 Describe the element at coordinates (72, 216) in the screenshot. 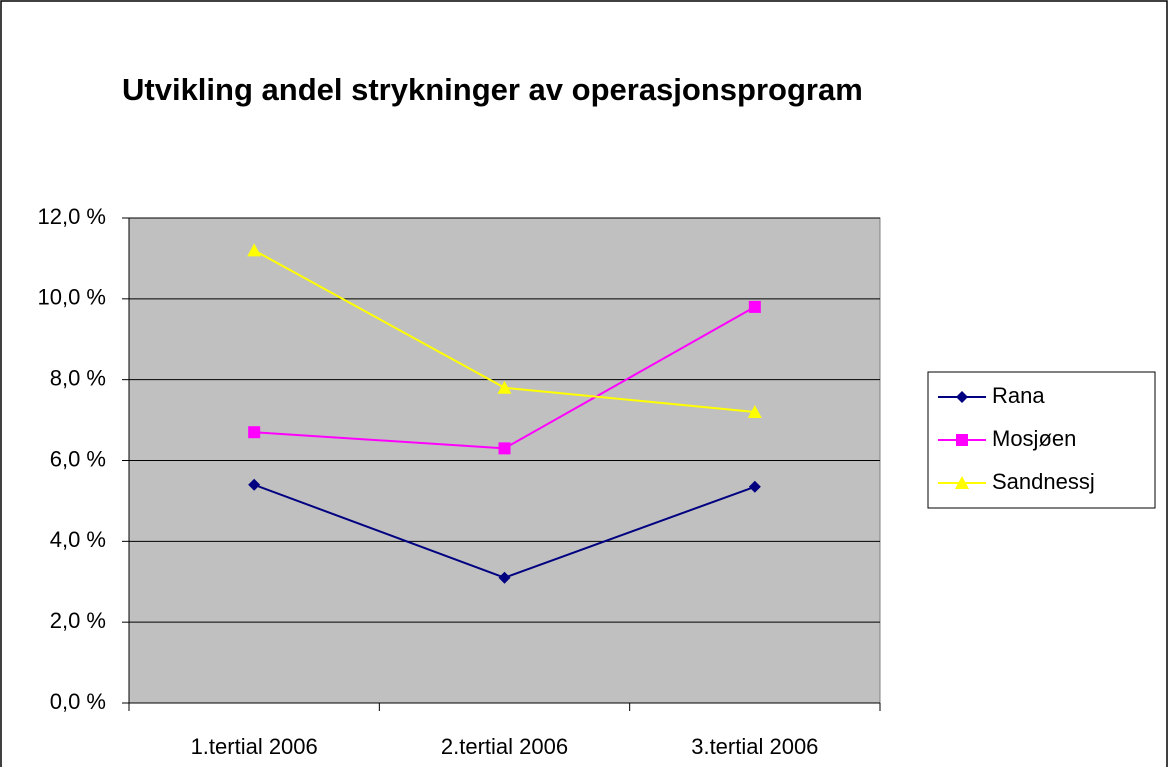

I see `y-tick-label: 12,0 %` at that location.